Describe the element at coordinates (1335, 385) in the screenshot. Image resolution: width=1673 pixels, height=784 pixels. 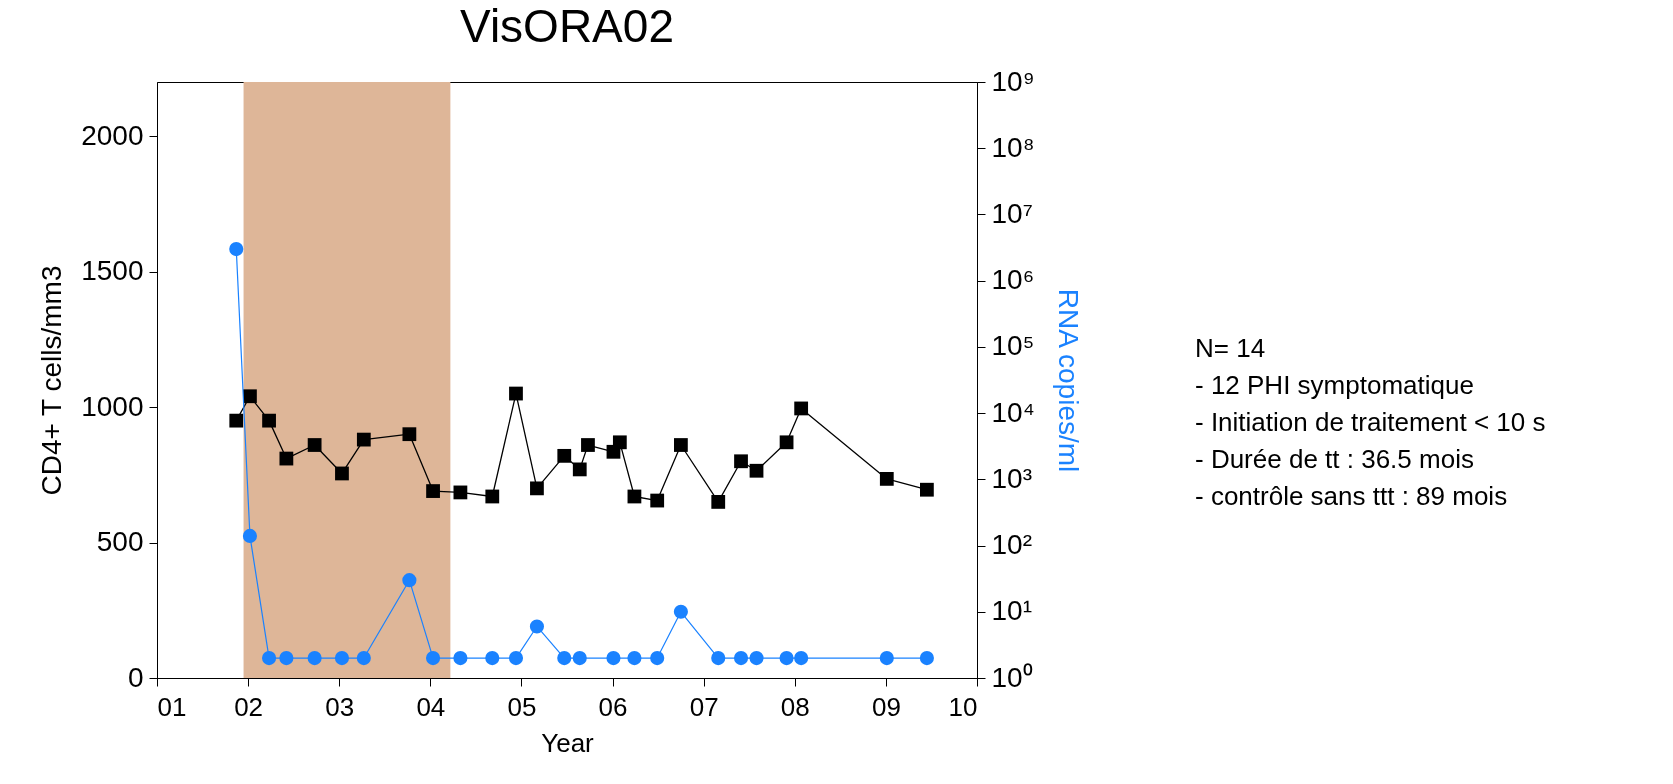
I see `text: - 12 PHI symptomatique` at that location.